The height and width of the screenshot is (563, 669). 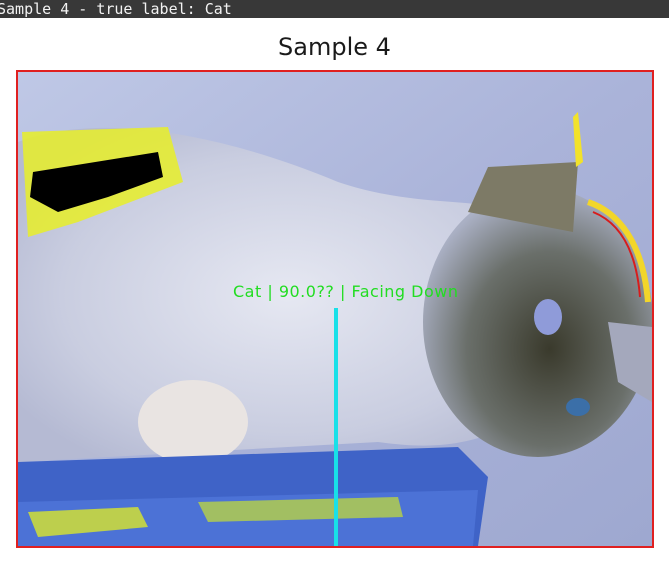 What do you see at coordinates (336, 427) in the screenshot?
I see `indicator-line` at bounding box center [336, 427].